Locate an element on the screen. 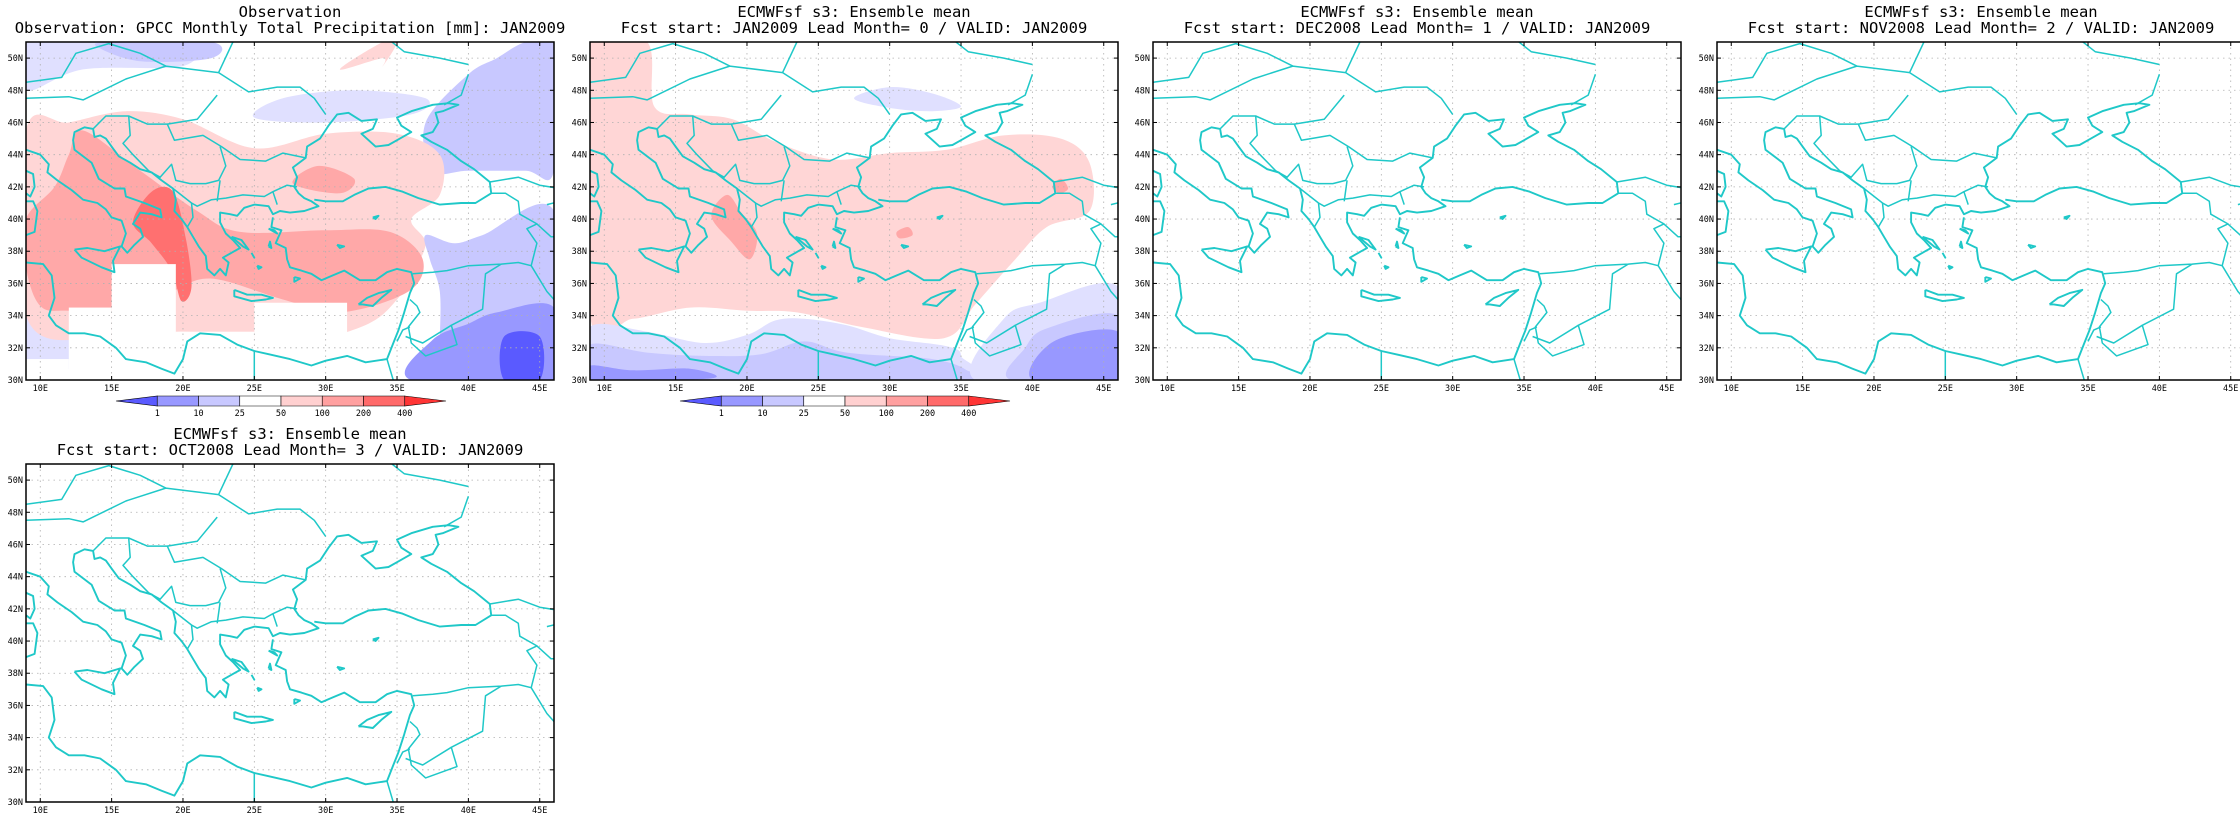 Image resolution: width=2240 pixels, height=840 pixels. panel-title: Observation is located at coordinates (290, 12).